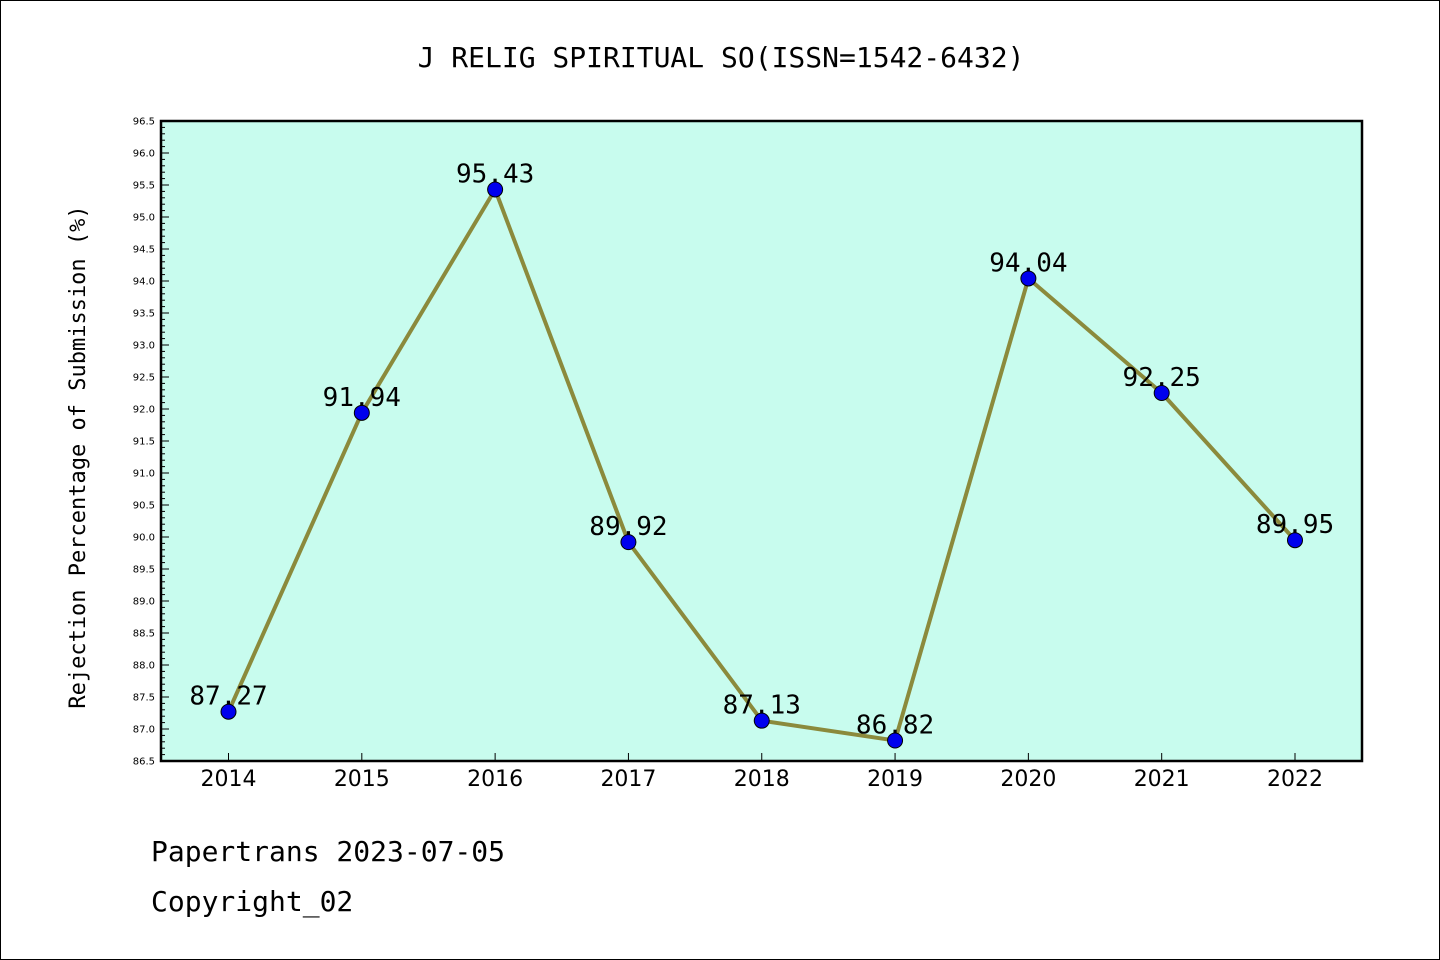  Describe the element at coordinates (1295, 779) in the screenshot. I see `x-tick-label: 2022` at that location.